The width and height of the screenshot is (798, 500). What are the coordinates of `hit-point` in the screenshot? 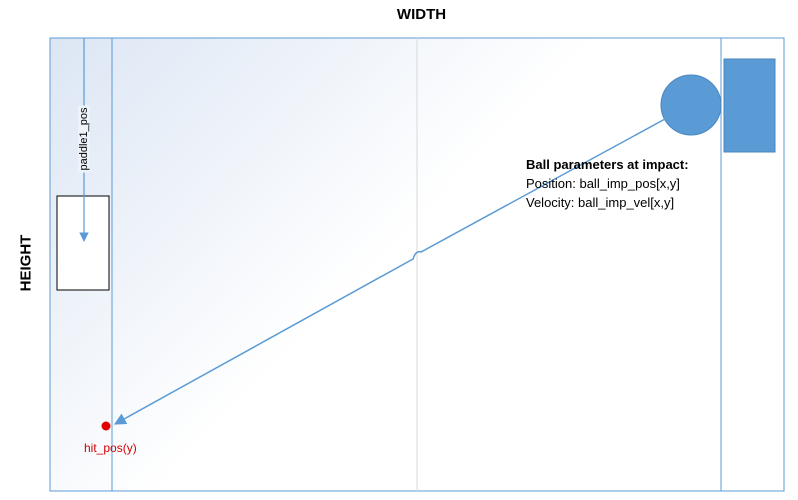 It's located at (106, 426).